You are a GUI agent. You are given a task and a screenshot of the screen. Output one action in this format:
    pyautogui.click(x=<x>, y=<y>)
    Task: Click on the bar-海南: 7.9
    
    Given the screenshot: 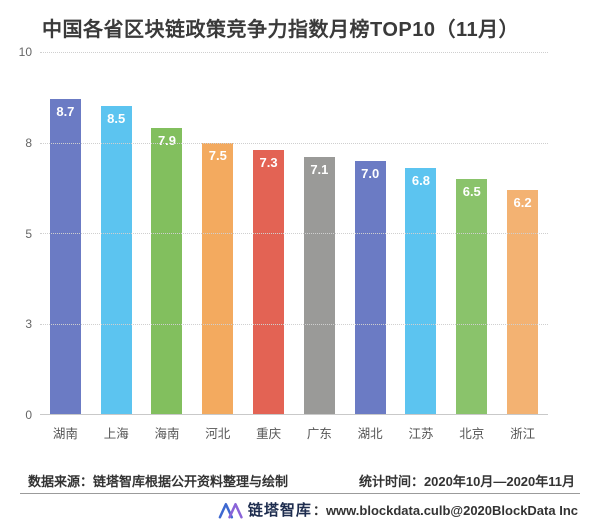 What is the action you would take?
    pyautogui.click(x=167, y=271)
    